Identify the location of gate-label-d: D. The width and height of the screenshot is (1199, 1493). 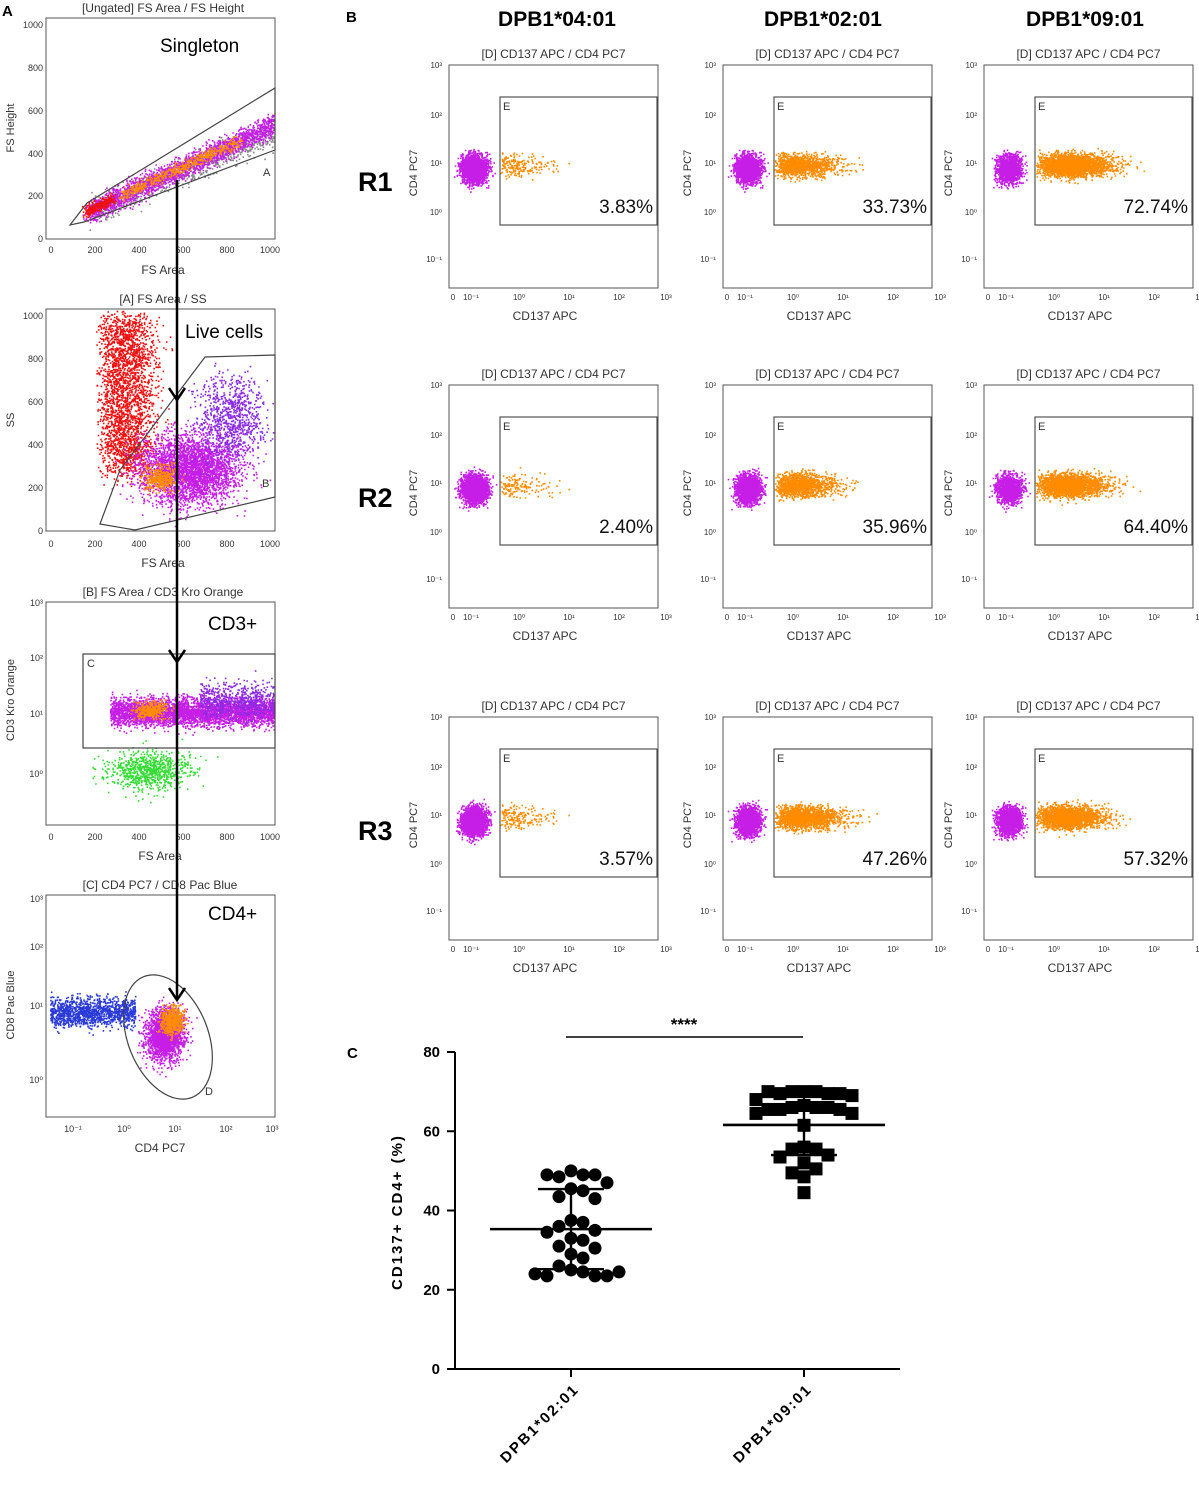
(209, 1092).